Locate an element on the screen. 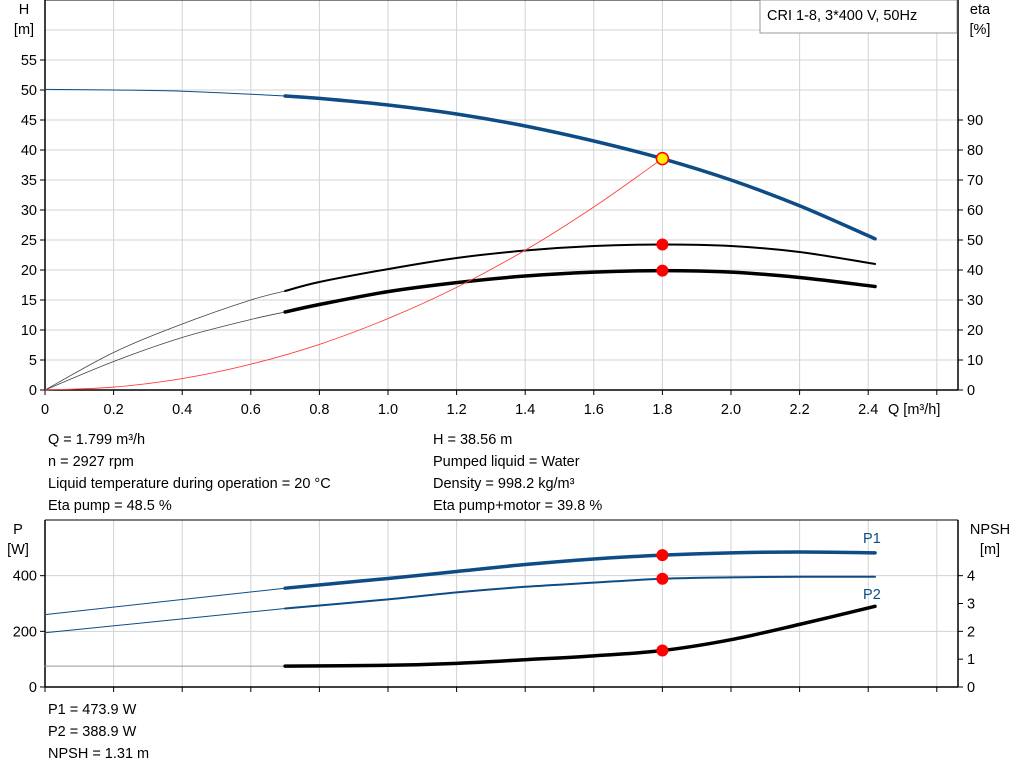 Image resolution: width=1024 pixels, height=781 pixels. readout-p2: P2 = 388.9 W is located at coordinates (92, 732).